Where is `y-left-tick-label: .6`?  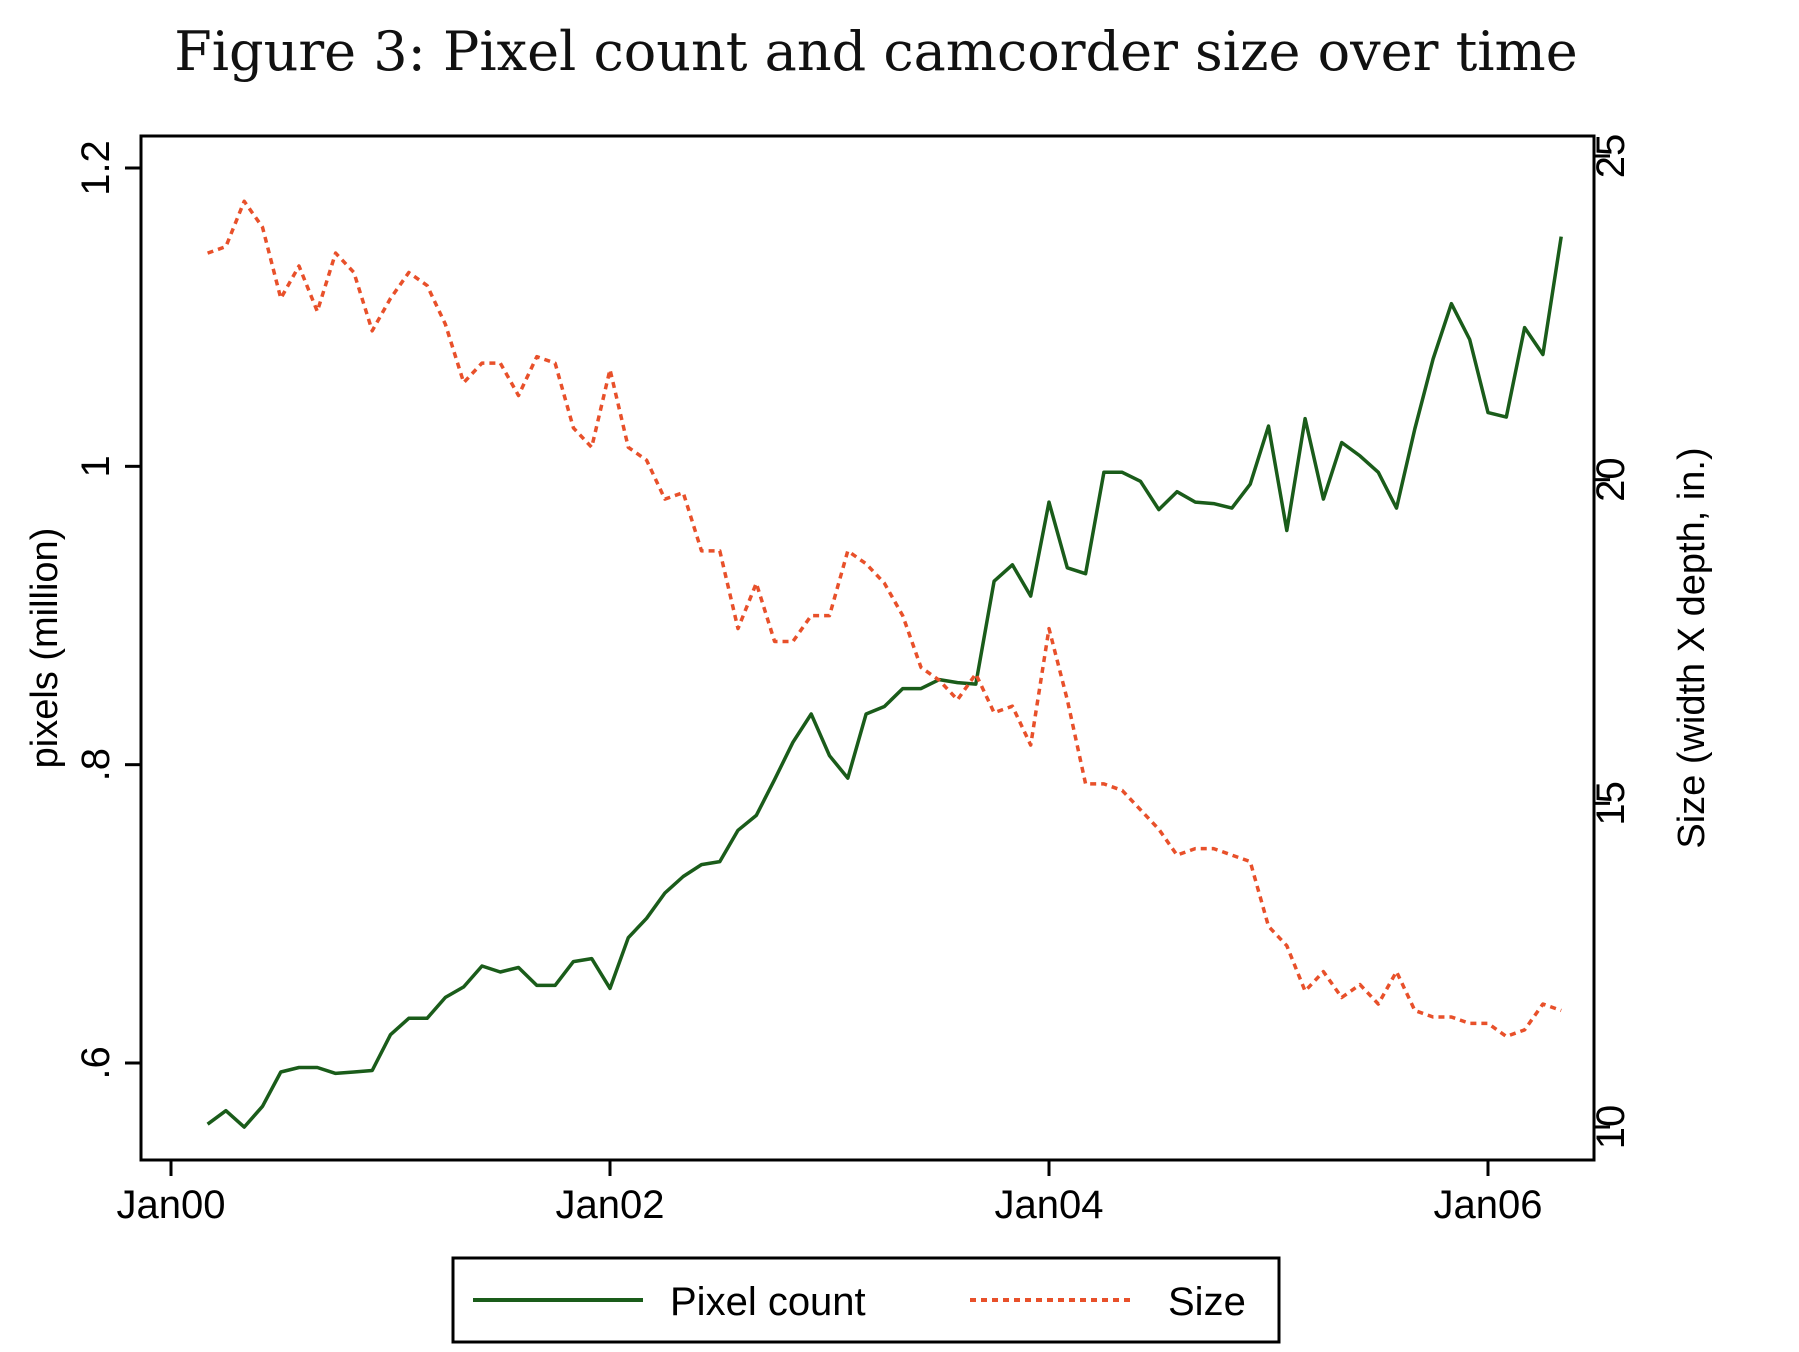
y-left-tick-label: .6 is located at coordinates (96, 1062).